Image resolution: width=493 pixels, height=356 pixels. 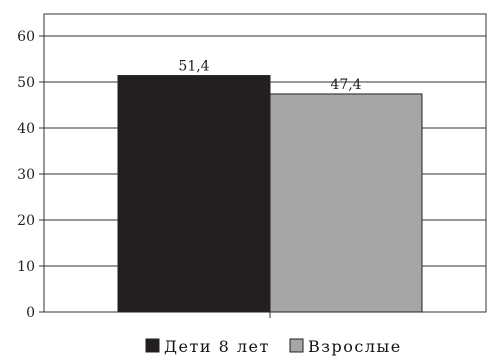 What do you see at coordinates (26, 175) in the screenshot?
I see `y-tick-label: 30` at bounding box center [26, 175].